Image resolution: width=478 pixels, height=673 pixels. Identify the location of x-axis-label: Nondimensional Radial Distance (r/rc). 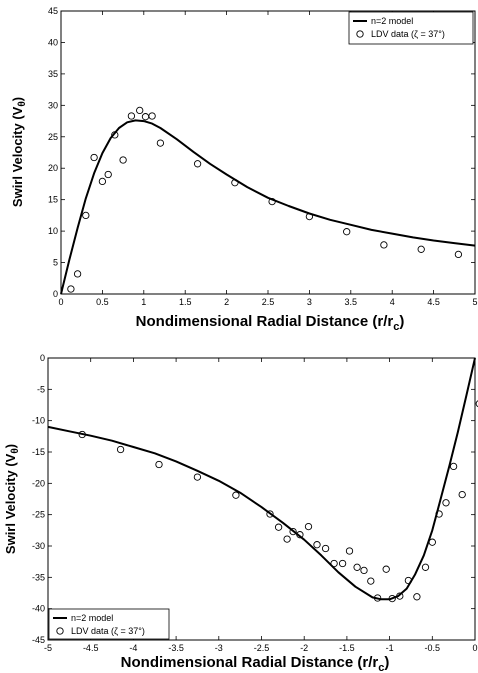
(270, 323).